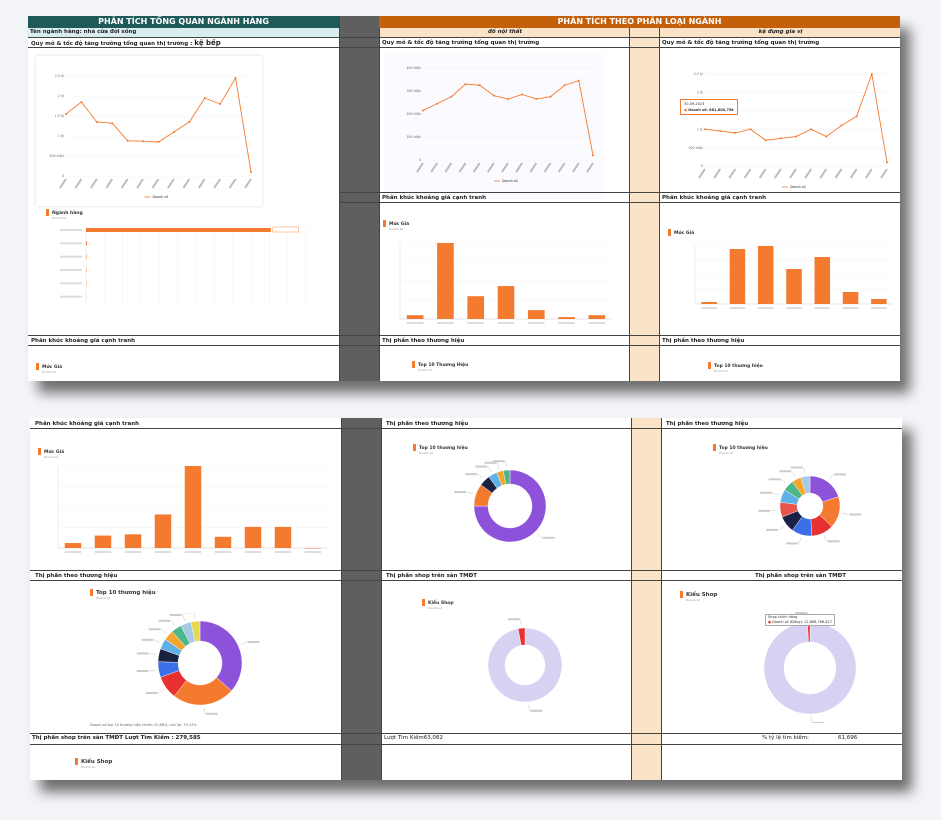  I want to click on peach-separator, so click(644, 204).